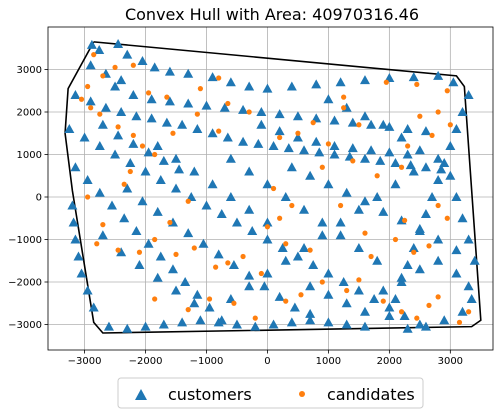 The height and width of the screenshot is (415, 501). I want to click on x-tick-label: −3000, so click(85, 361).